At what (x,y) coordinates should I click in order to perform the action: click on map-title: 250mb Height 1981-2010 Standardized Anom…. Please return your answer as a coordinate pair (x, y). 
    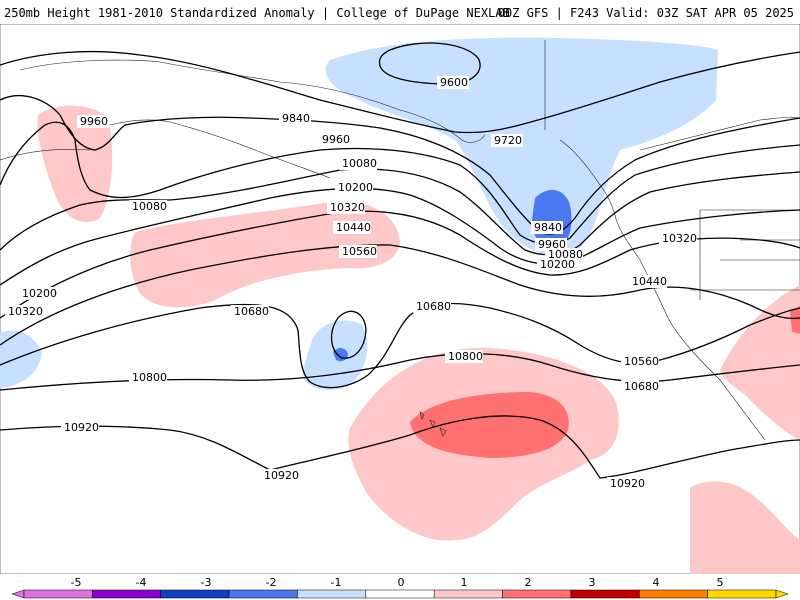
    Looking at the image, I should click on (257, 13).